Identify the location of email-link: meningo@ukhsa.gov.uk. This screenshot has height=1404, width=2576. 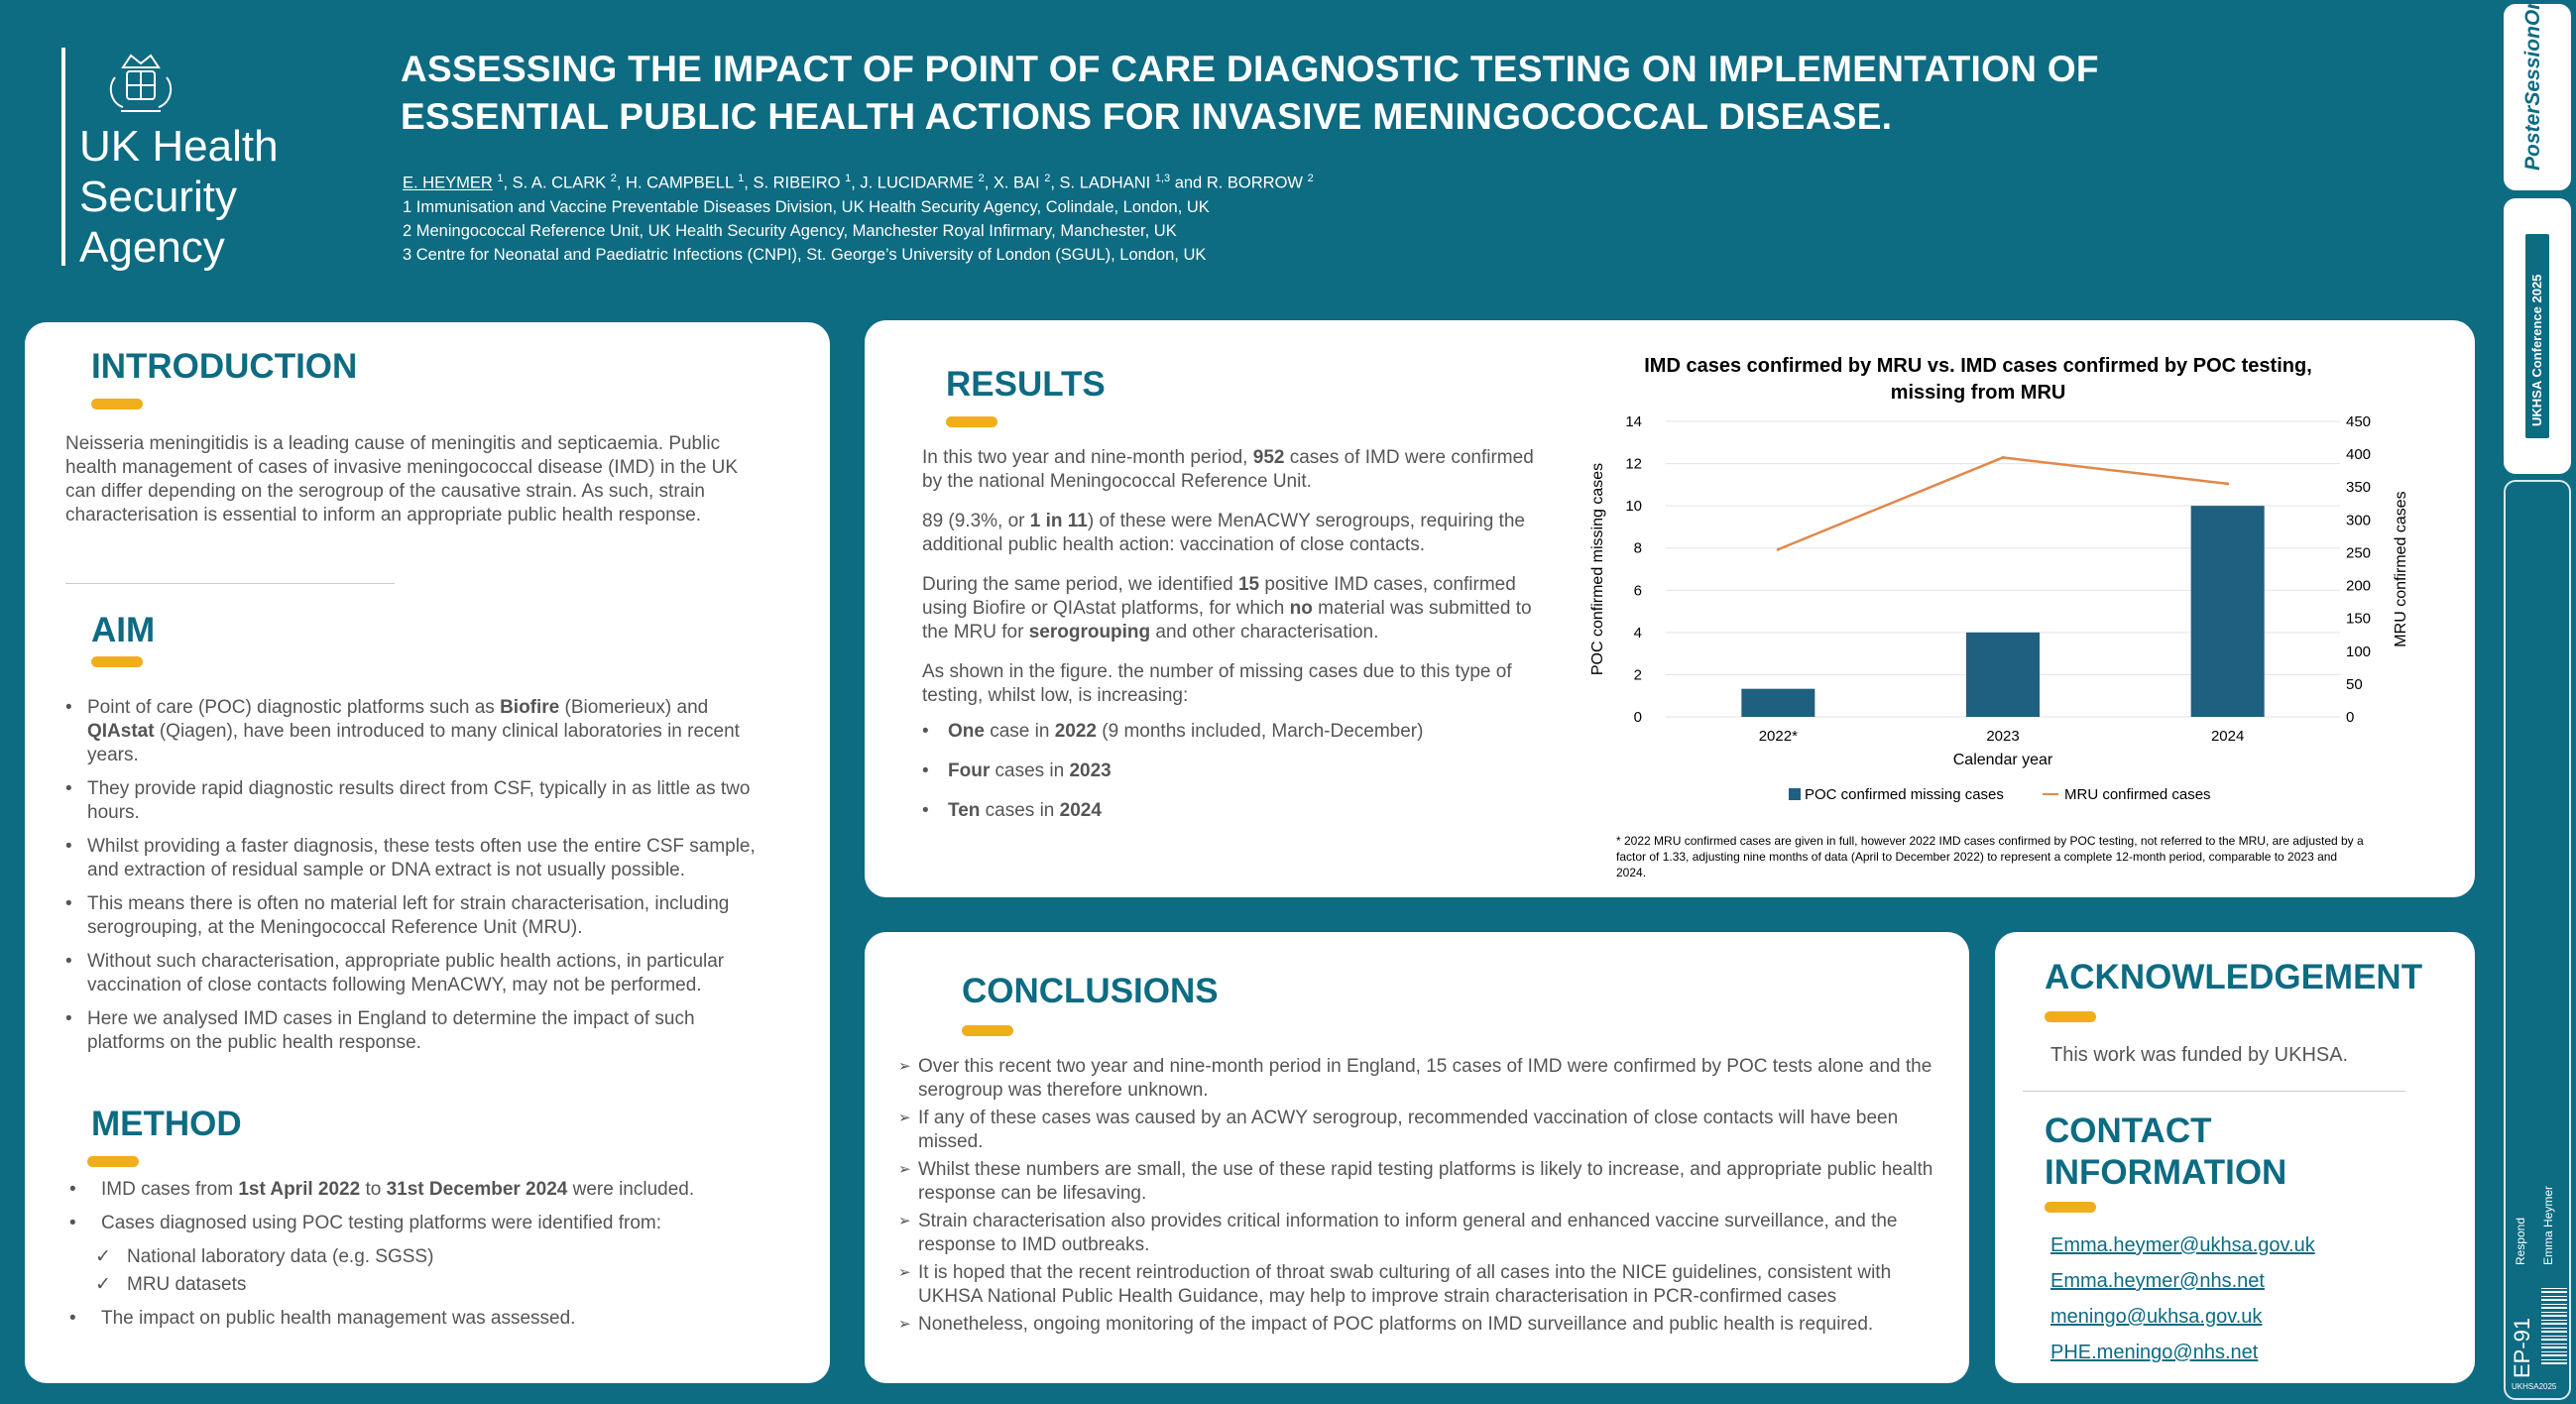
(2156, 1317).